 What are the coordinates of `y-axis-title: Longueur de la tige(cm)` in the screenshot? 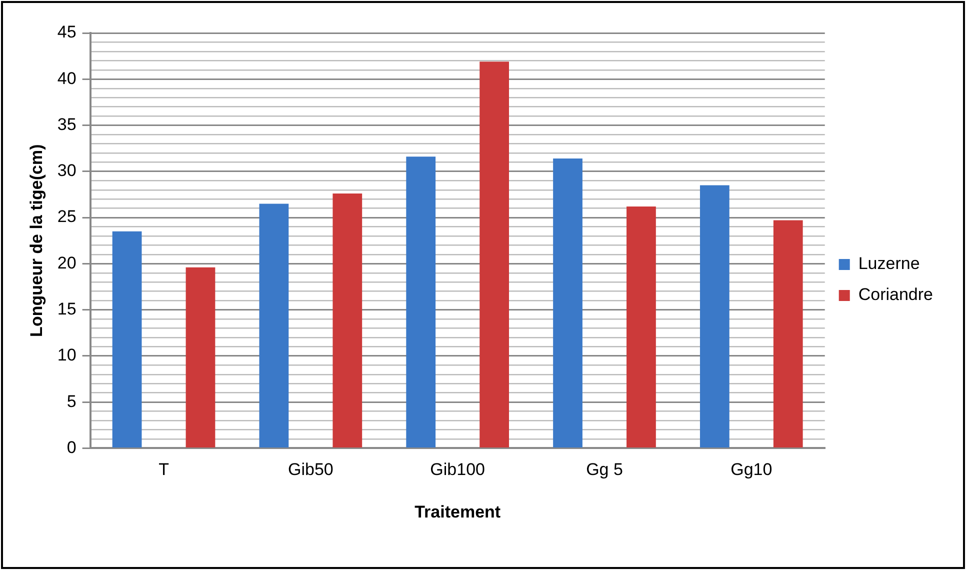 It's located at (36, 240).